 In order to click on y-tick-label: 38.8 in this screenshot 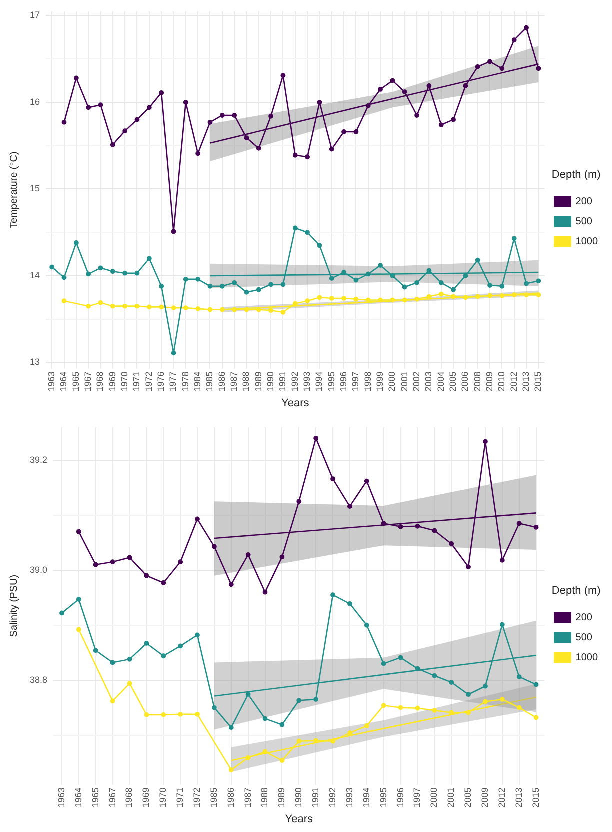, I will do `click(39, 679)`.